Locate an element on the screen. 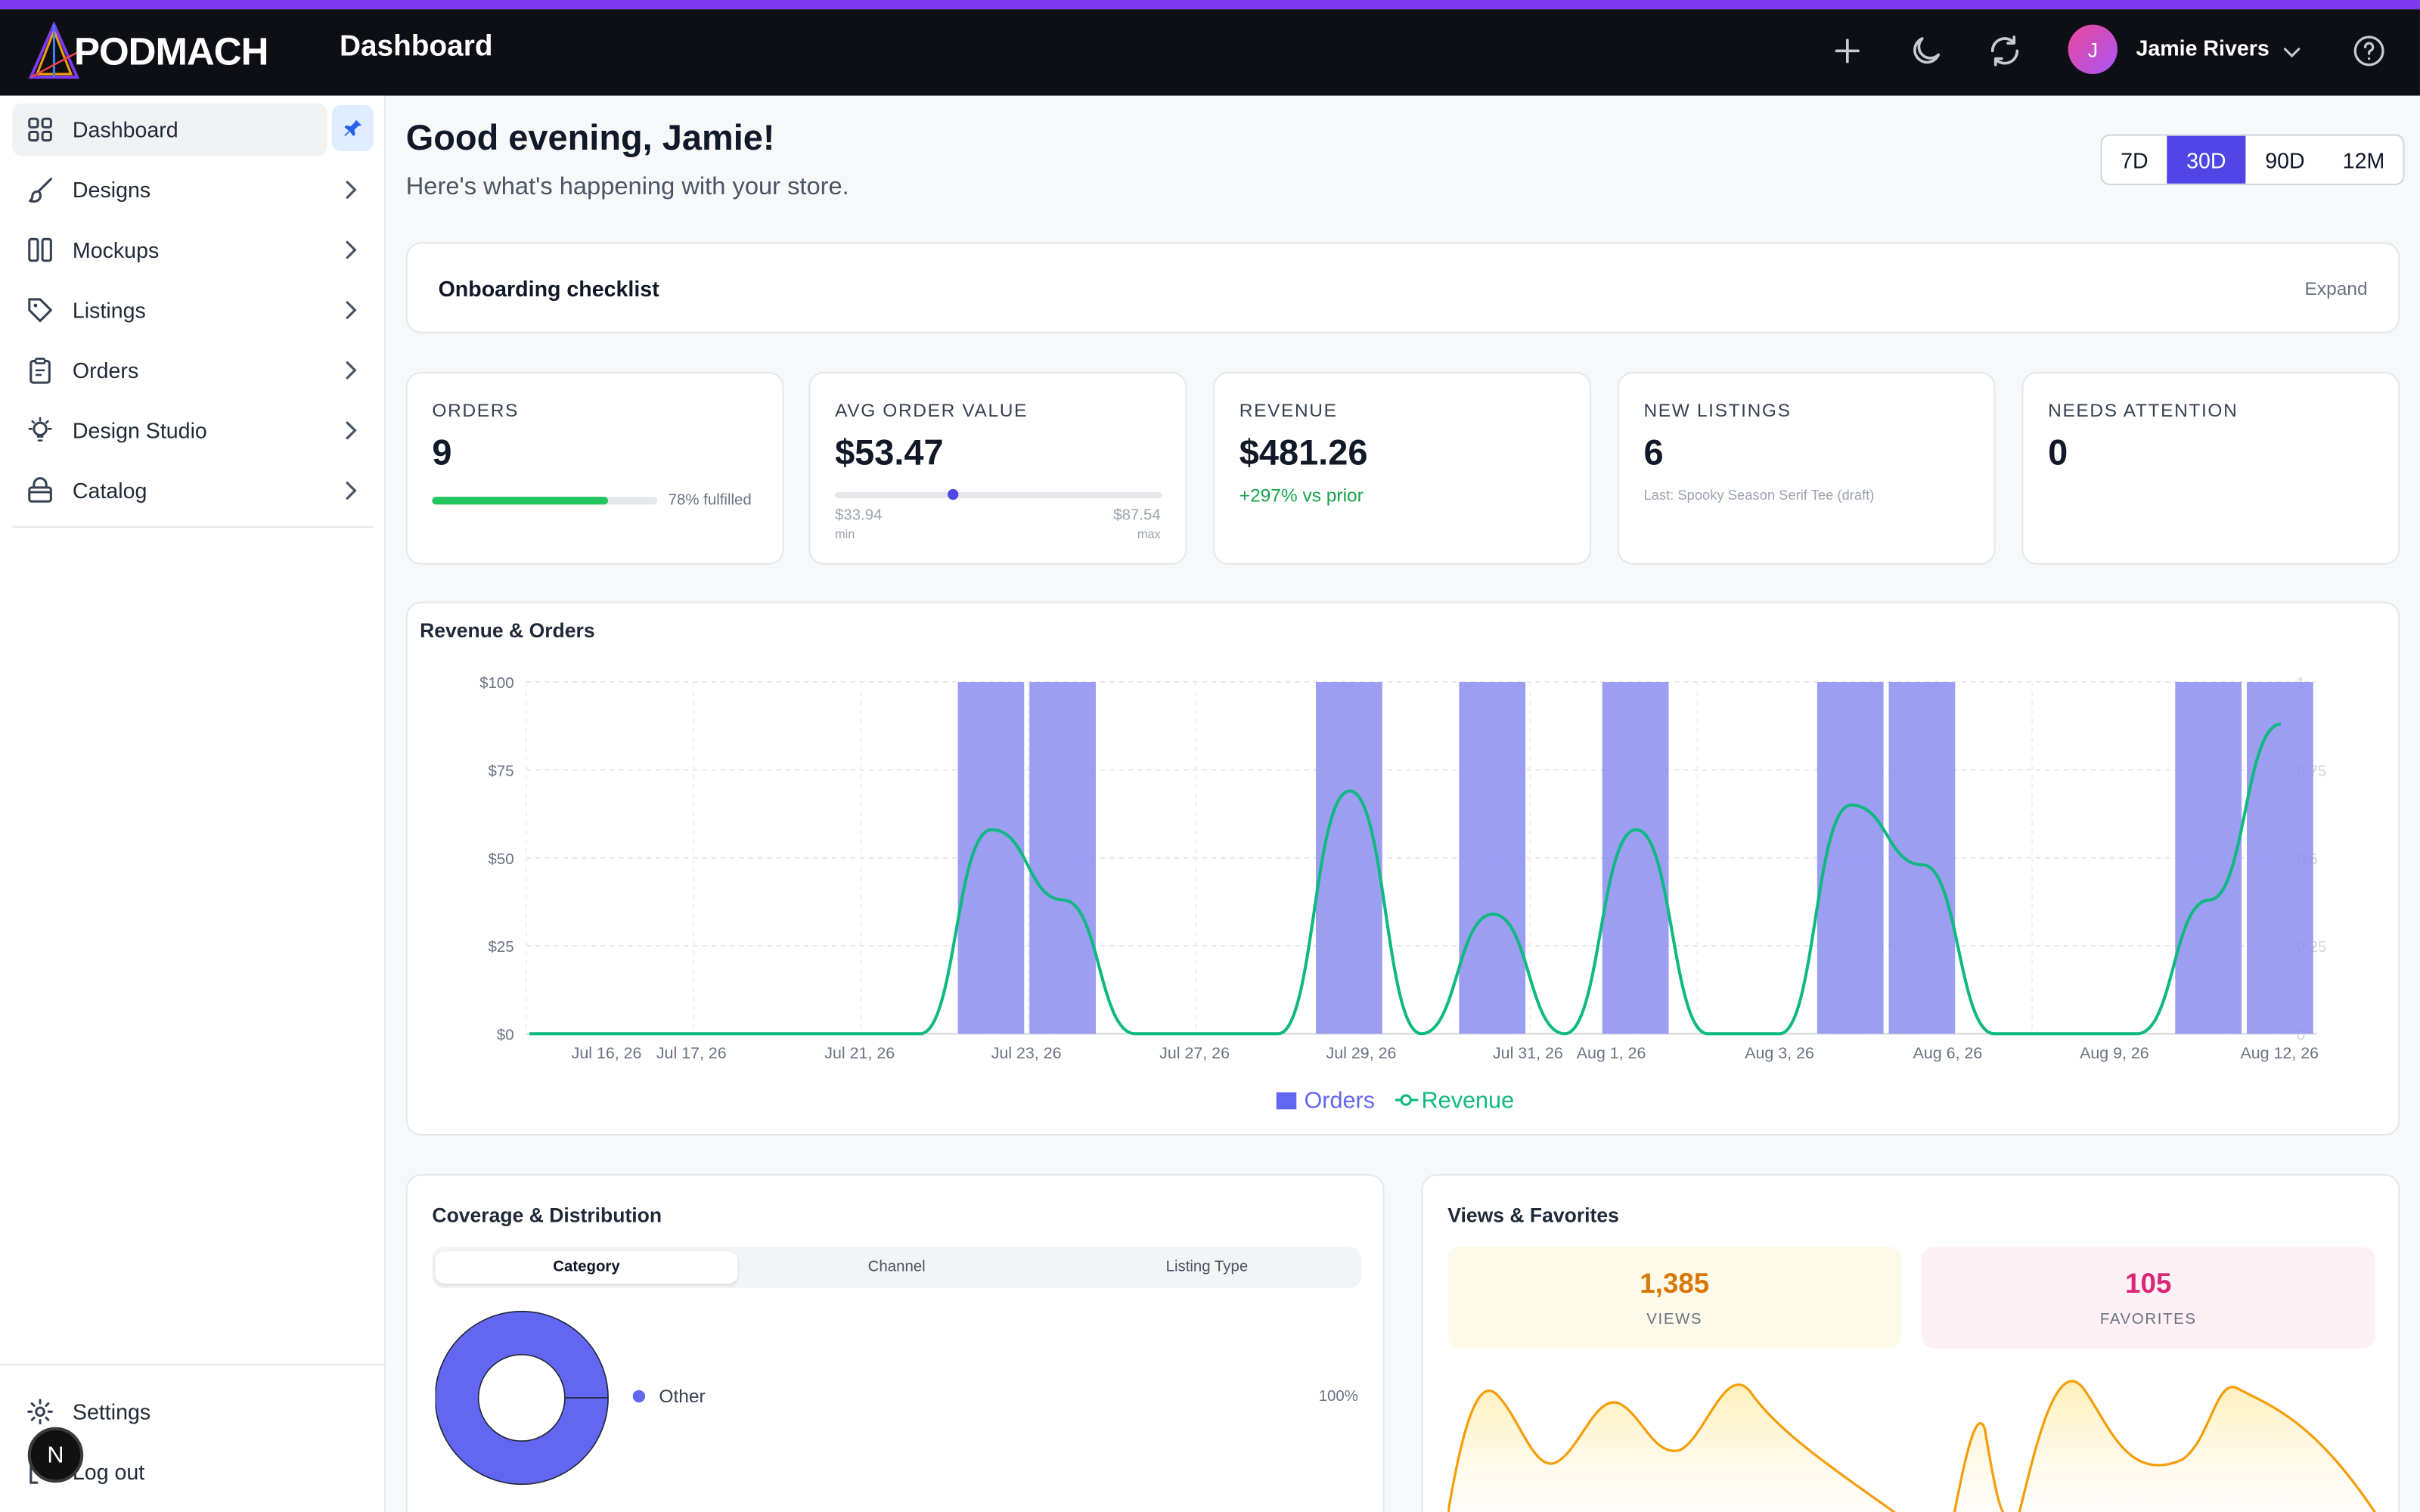  date-range-selector: 7D 30D 90D 12M is located at coordinates (2252, 159).